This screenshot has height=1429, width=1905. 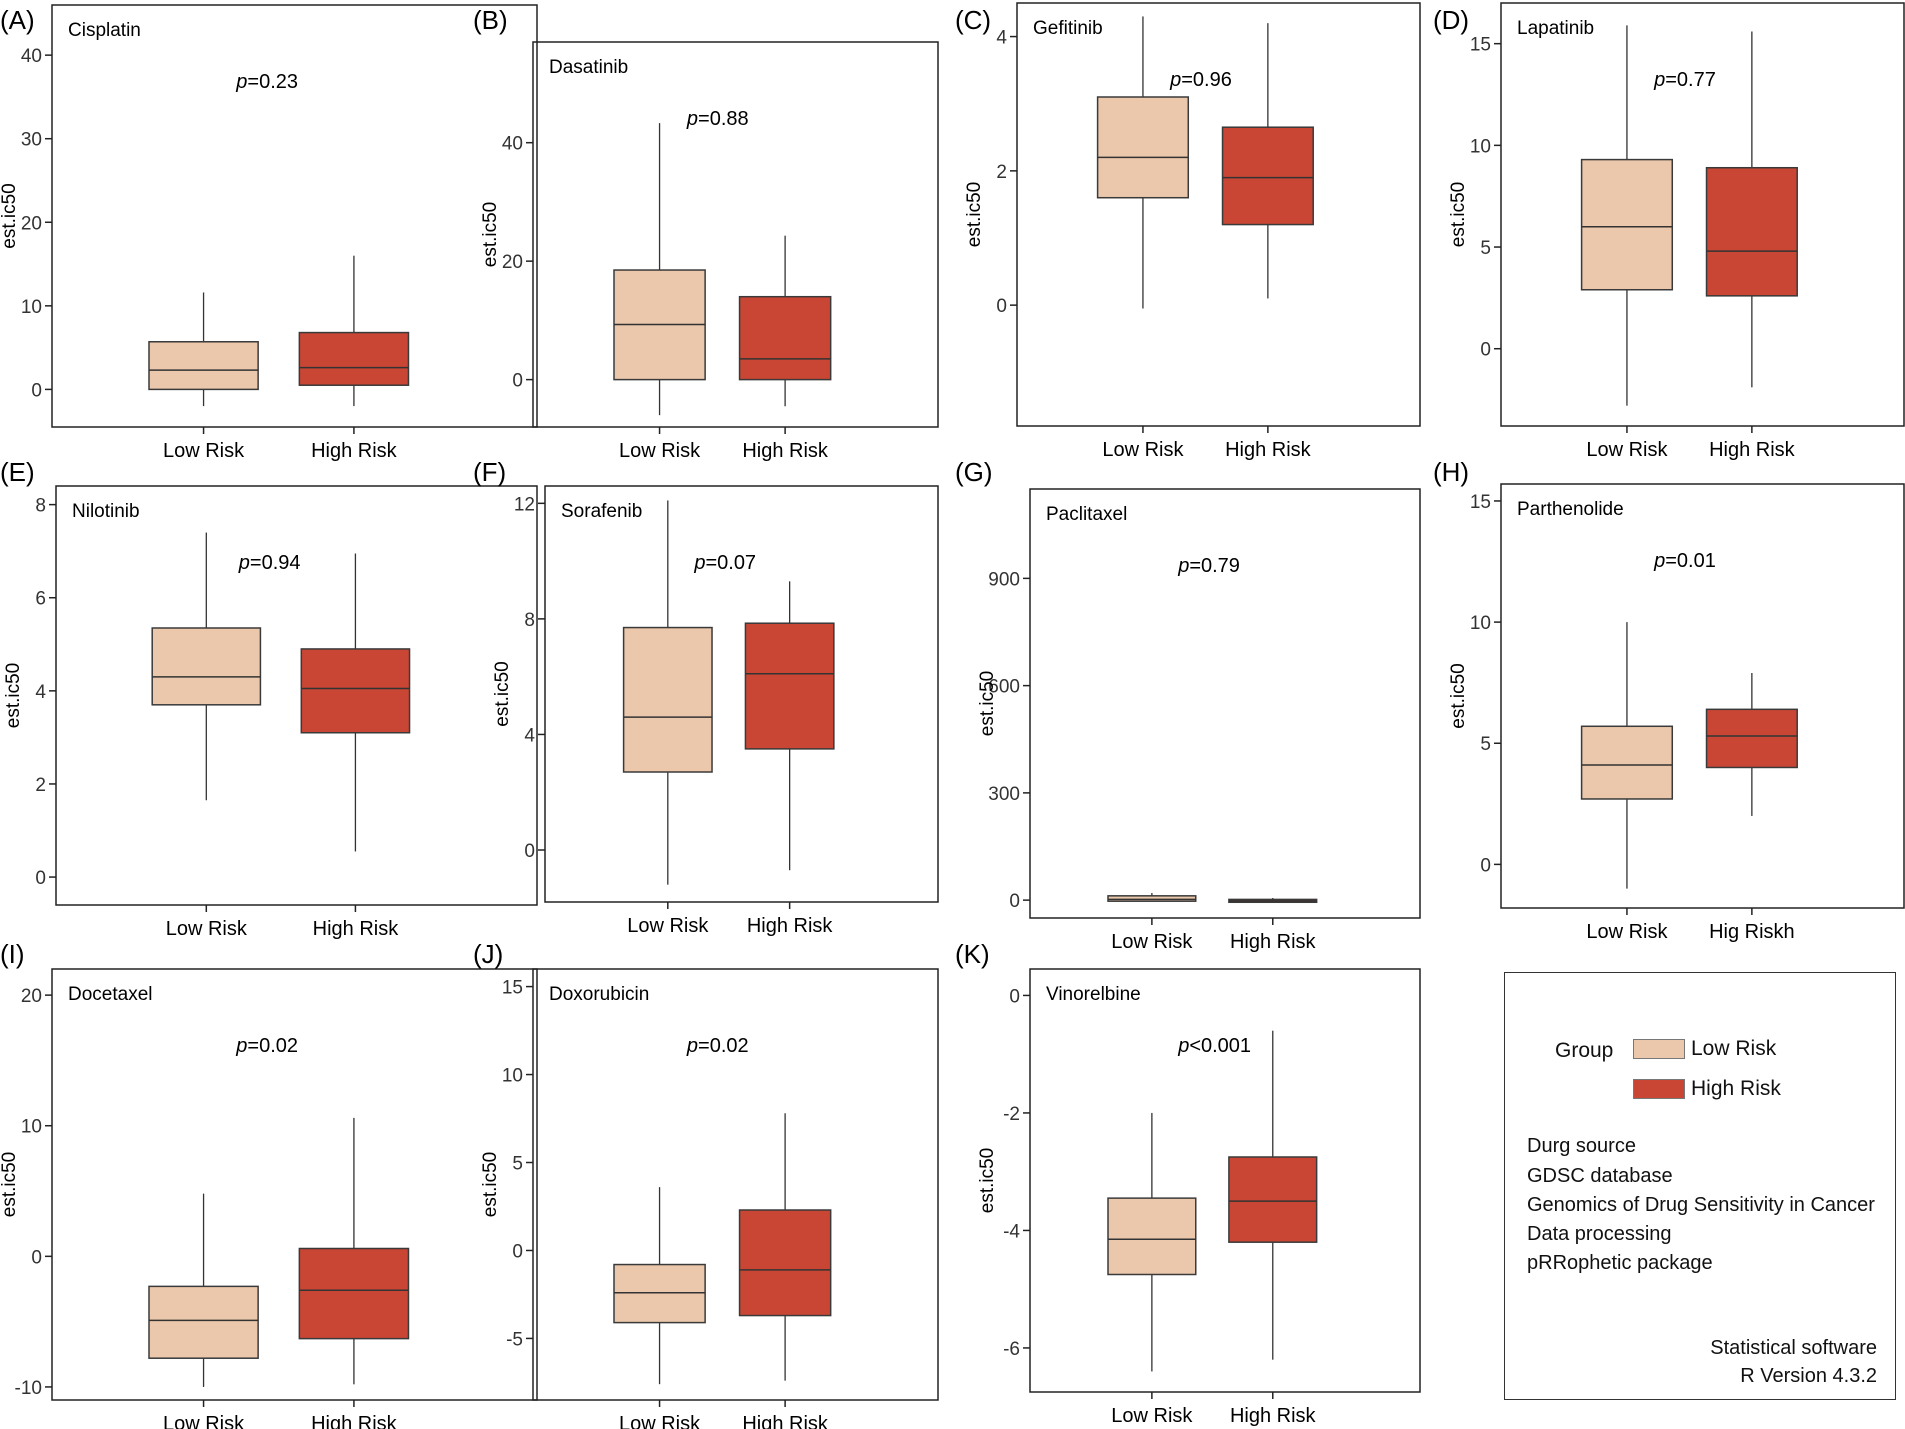 What do you see at coordinates (1734, 1048) in the screenshot?
I see `legend-label-low: Low Risk` at bounding box center [1734, 1048].